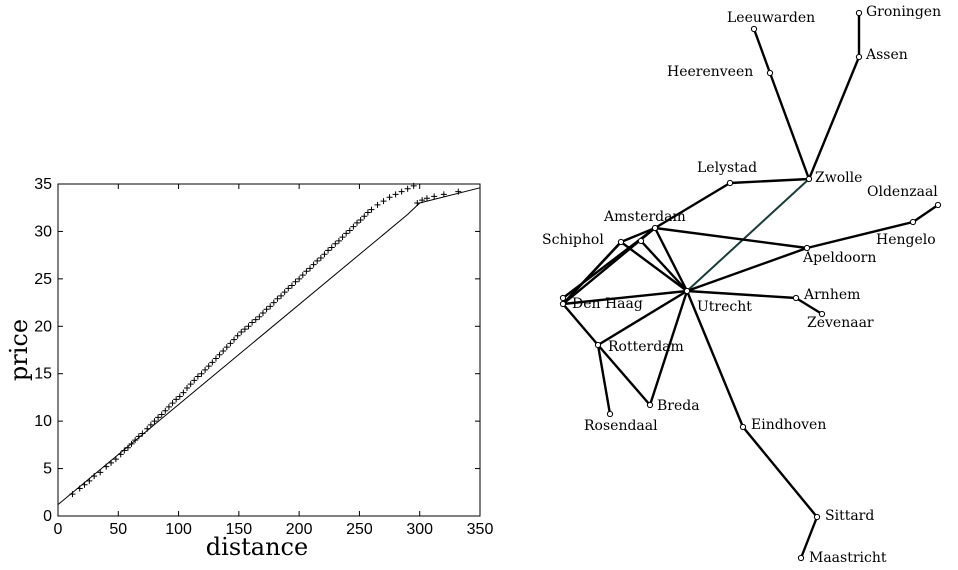 This screenshot has width=958, height=570. What do you see at coordinates (840, 323) in the screenshot?
I see `city-label: Zevenaar` at bounding box center [840, 323].